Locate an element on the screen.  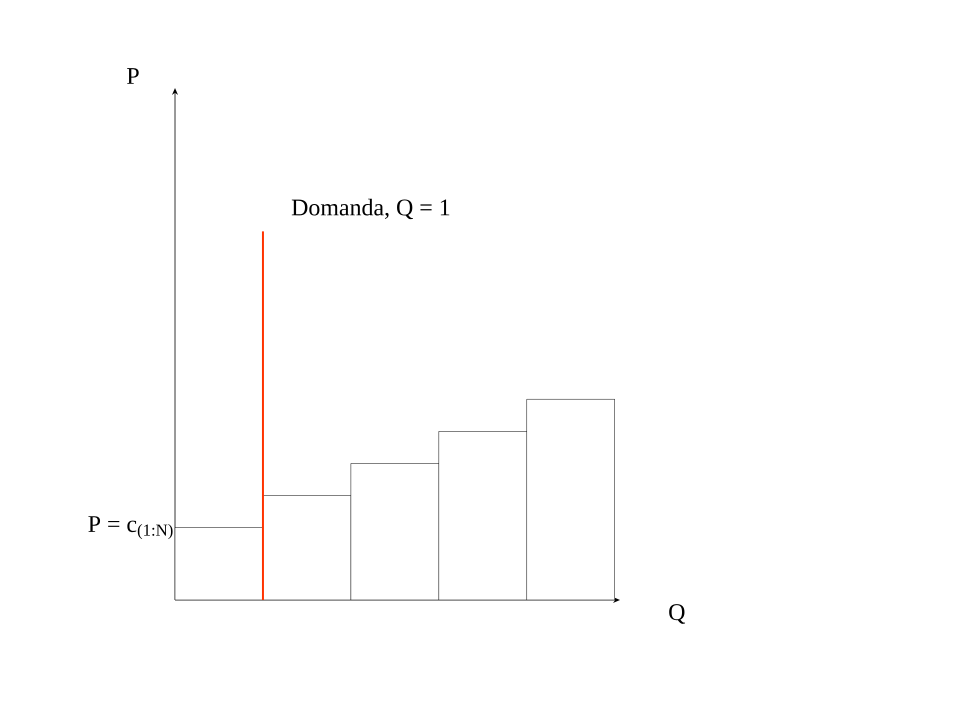
x-axis-title: Q is located at coordinates (677, 614).